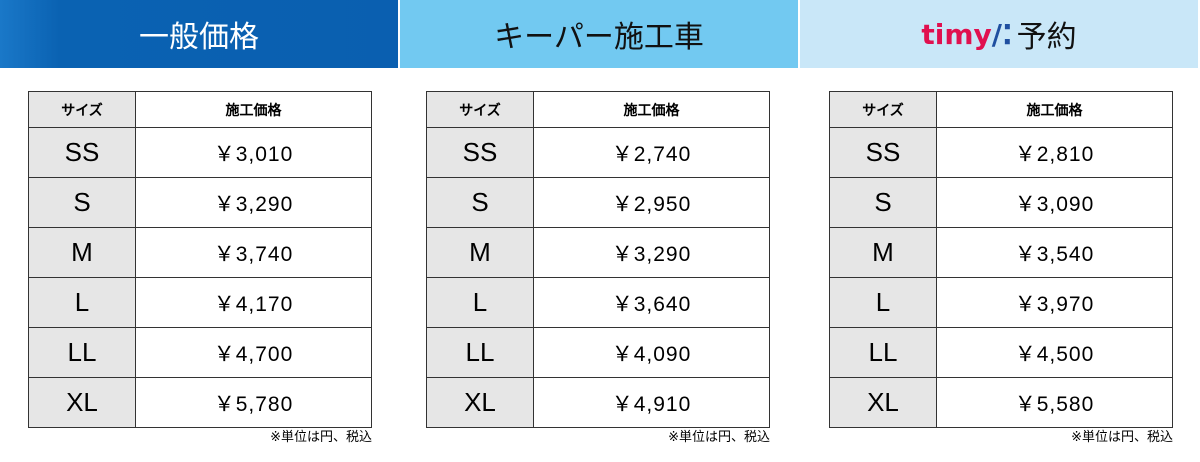 This screenshot has width=1200, height=462. I want to click on table-row: L ￥4,170, so click(200, 302).